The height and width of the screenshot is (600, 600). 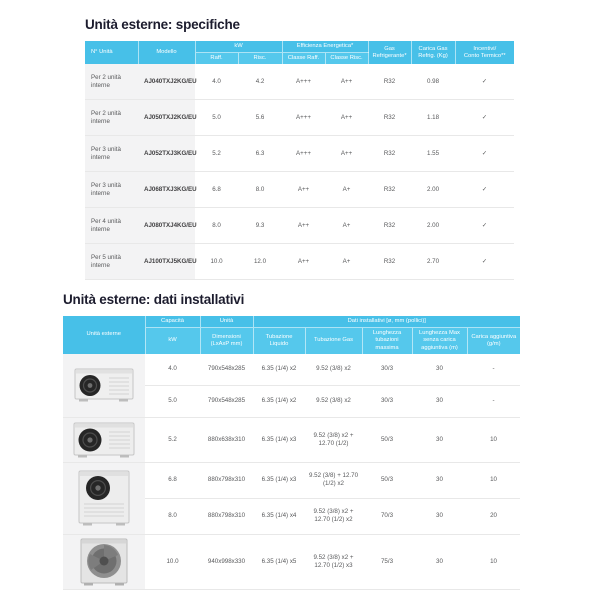 I want to click on cell-carica: 2.70, so click(x=433, y=261).